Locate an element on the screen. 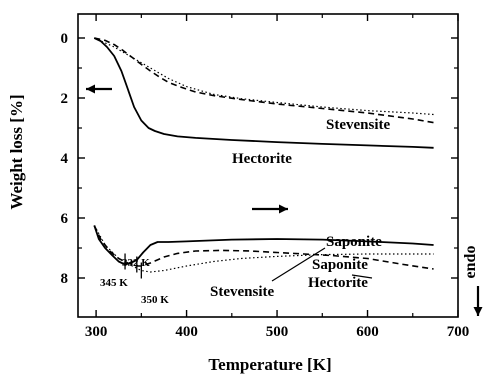 This screenshot has height=378, width=489. x-tick-label: 400 is located at coordinates (186, 332).